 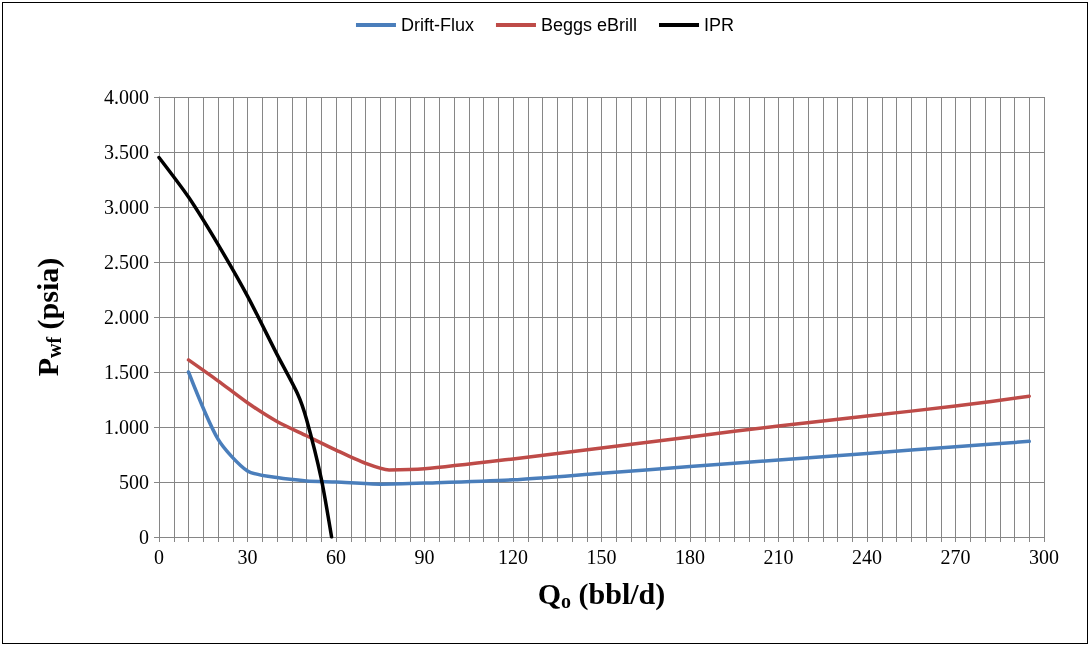 I want to click on x-tick-label: 240, so click(x=867, y=557).